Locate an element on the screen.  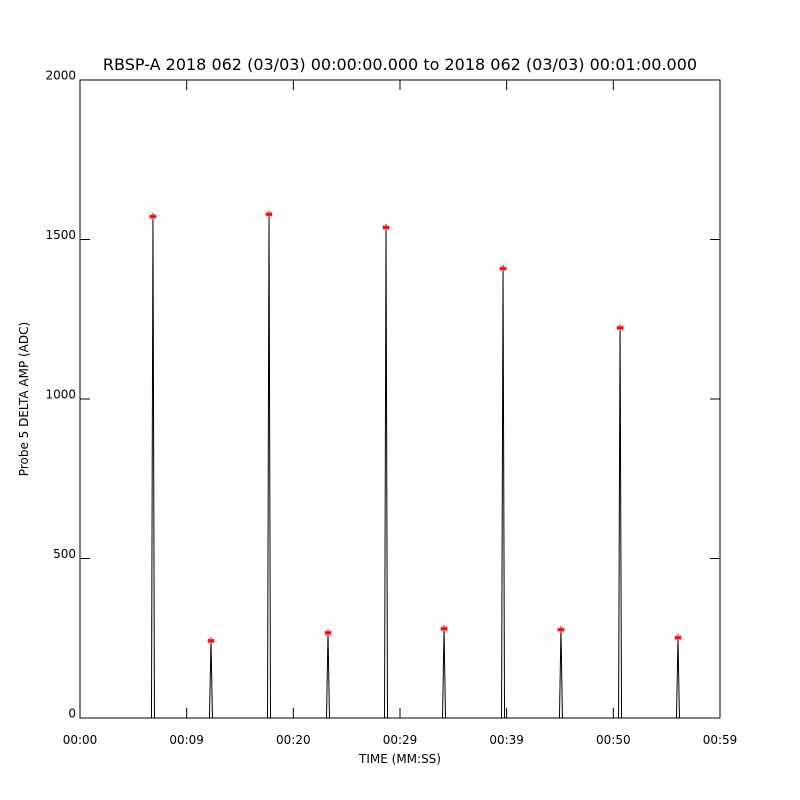
y-tick-label: 1500 is located at coordinates (60, 235).